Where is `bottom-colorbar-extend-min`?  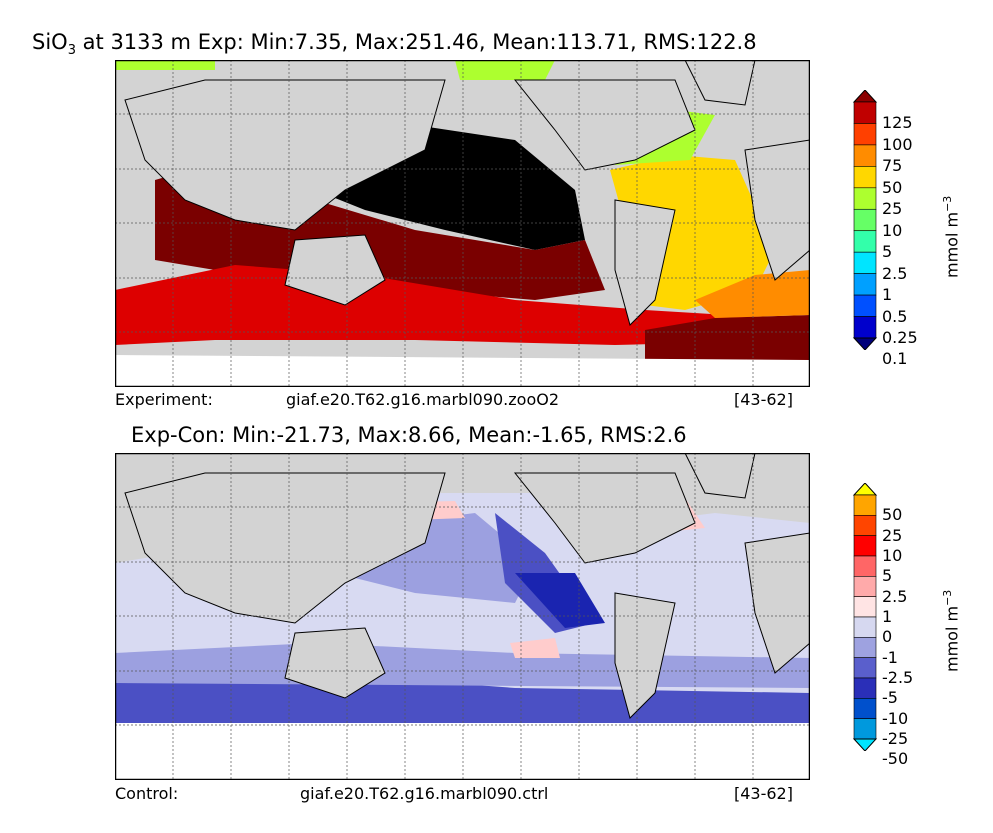 bottom-colorbar-extend-min is located at coordinates (865, 744).